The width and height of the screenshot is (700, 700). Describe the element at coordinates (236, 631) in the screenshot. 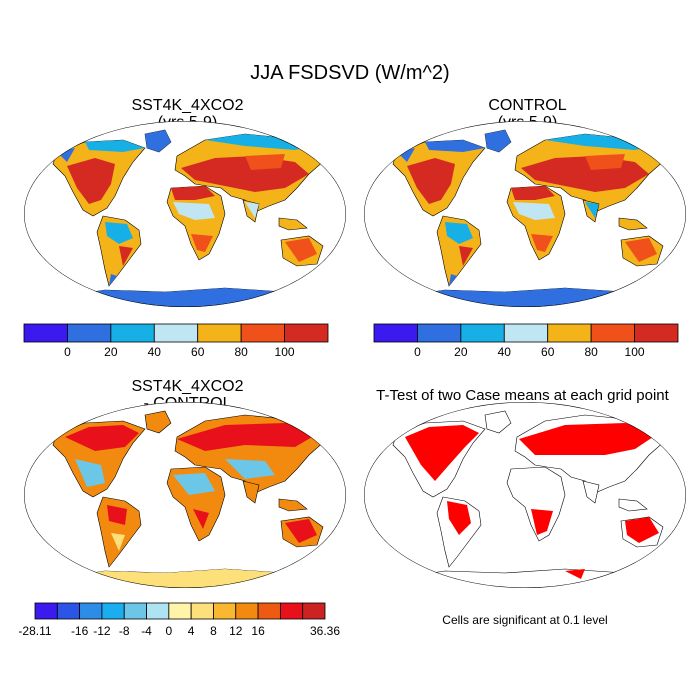

I see `cb-diff-tick-label: 12` at that location.